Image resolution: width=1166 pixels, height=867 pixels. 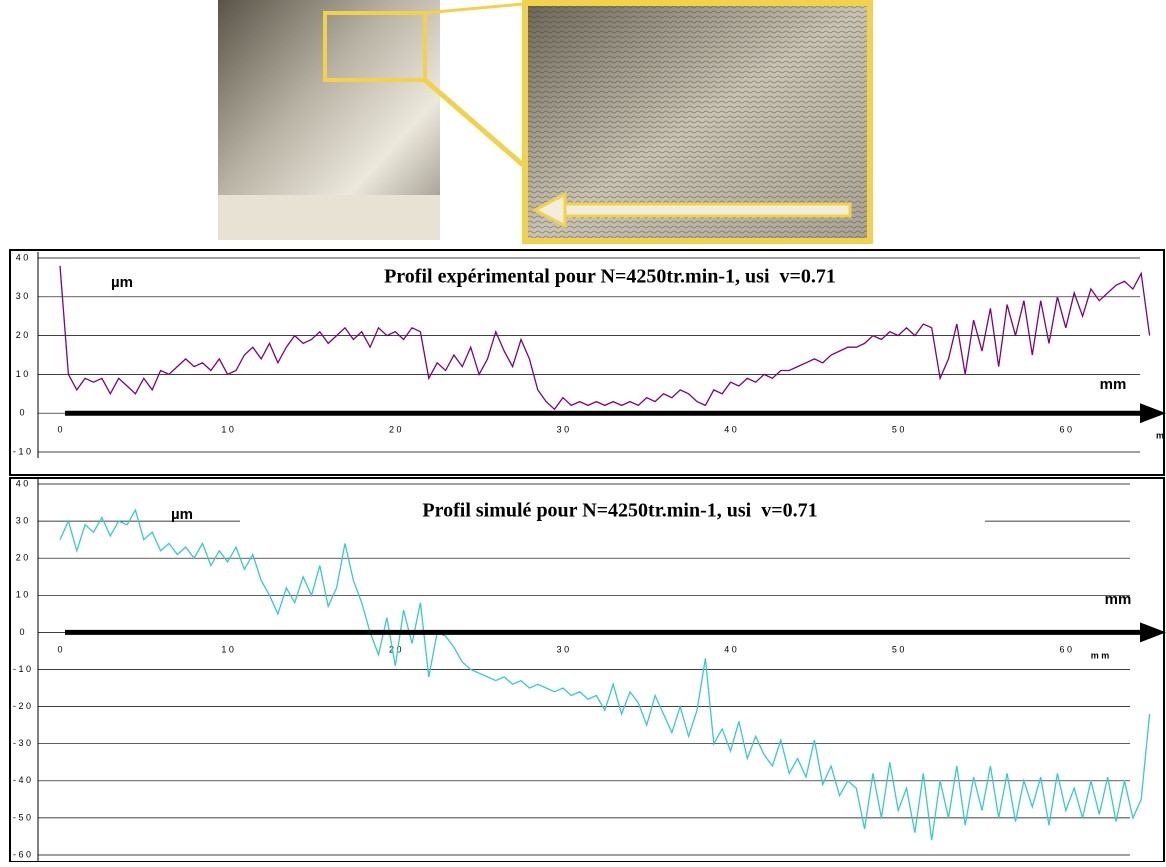 I want to click on zoom-texture, so click(x=697, y=122).